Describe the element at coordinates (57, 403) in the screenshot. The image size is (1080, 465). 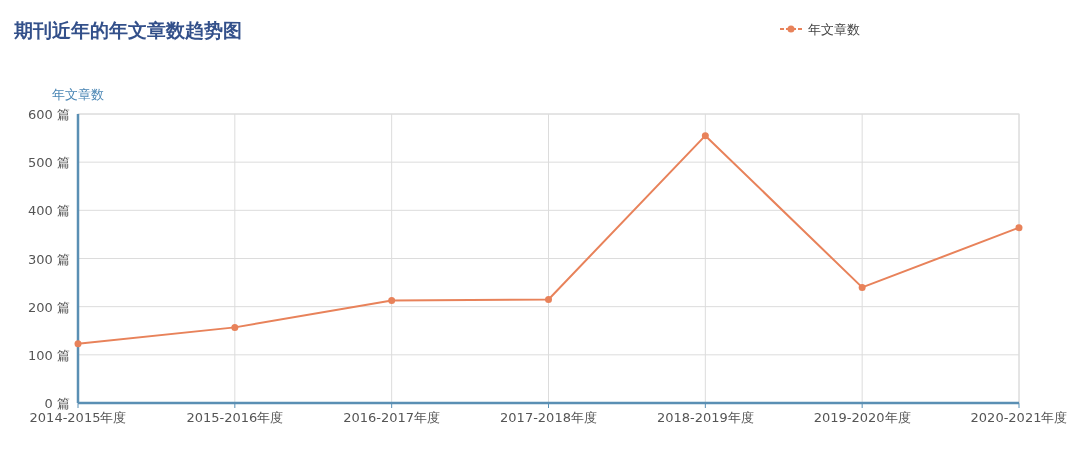
I see `y-tick-label: 0 篇` at that location.